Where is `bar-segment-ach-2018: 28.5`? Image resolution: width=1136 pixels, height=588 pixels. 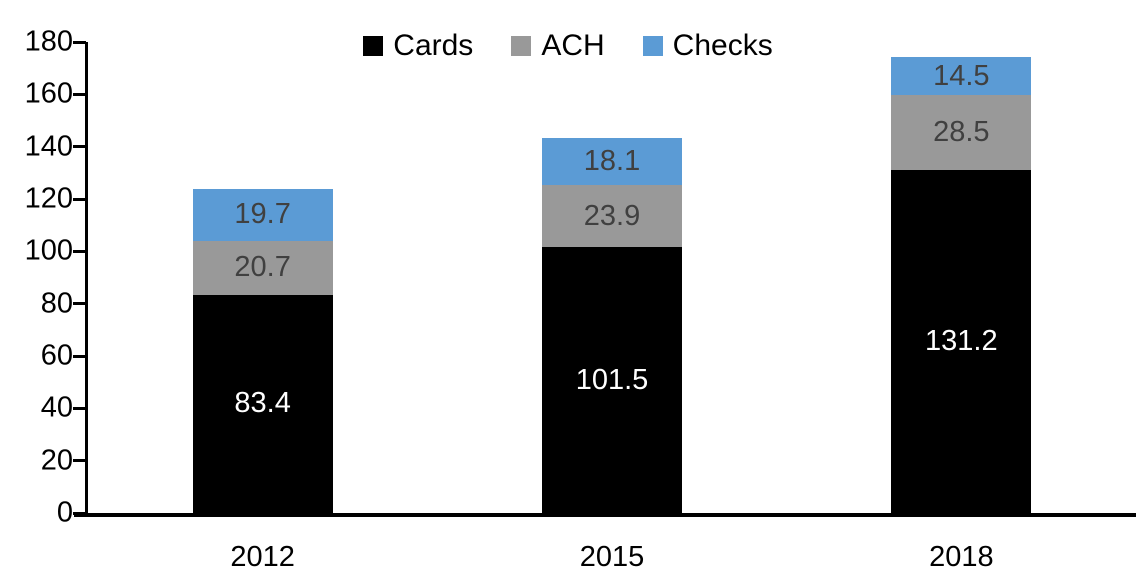
bar-segment-ach-2018: 28.5 is located at coordinates (961, 132).